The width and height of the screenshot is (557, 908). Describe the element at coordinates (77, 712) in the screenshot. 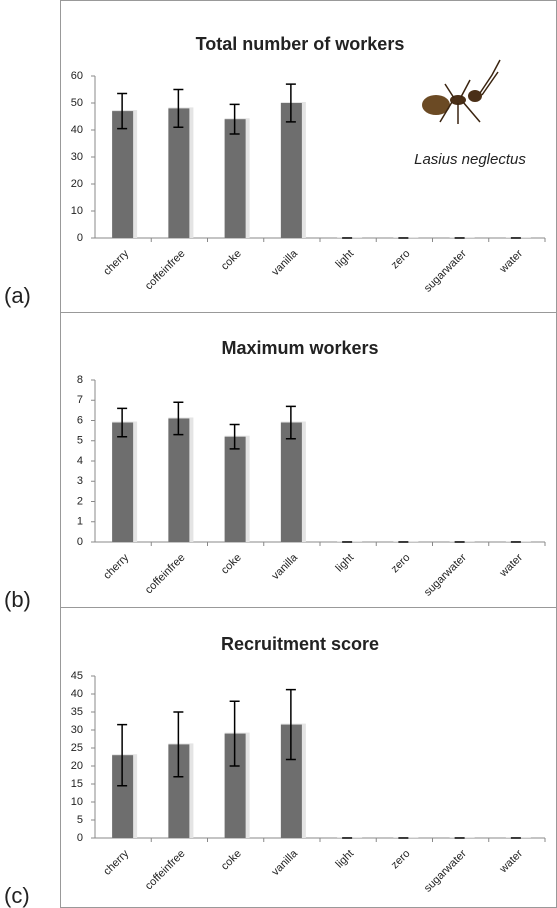

I see `y-tick-label: 35` at that location.